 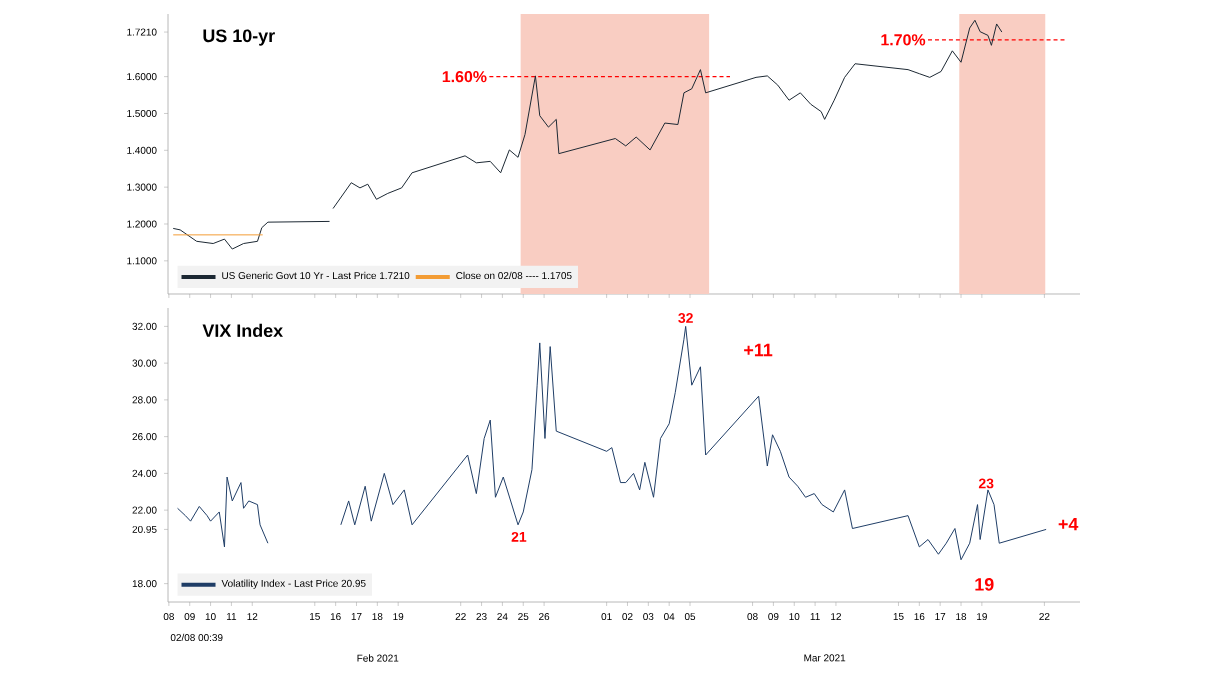 What do you see at coordinates (984, 584) in the screenshot?
I see `annotation: 19` at bounding box center [984, 584].